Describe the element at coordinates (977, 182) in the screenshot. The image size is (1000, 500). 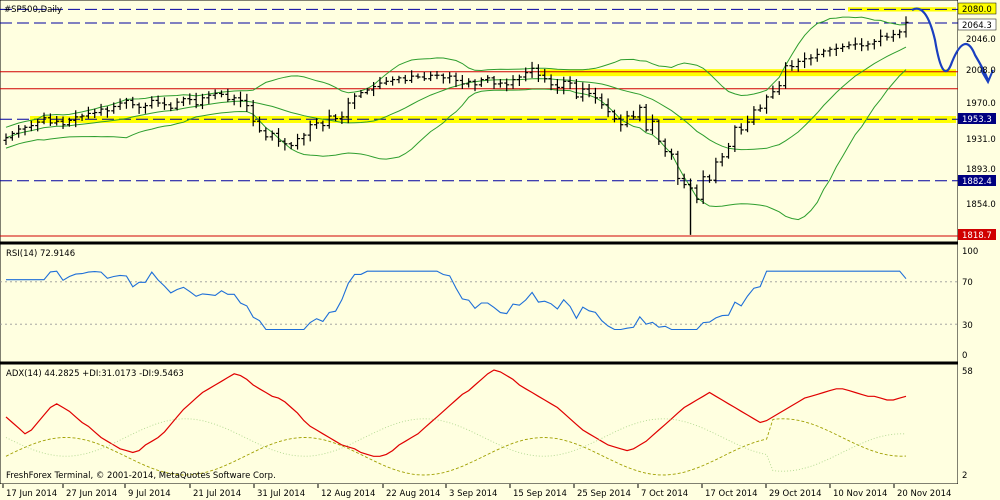
I see `level-tag-1882: 1882.4` at that location.